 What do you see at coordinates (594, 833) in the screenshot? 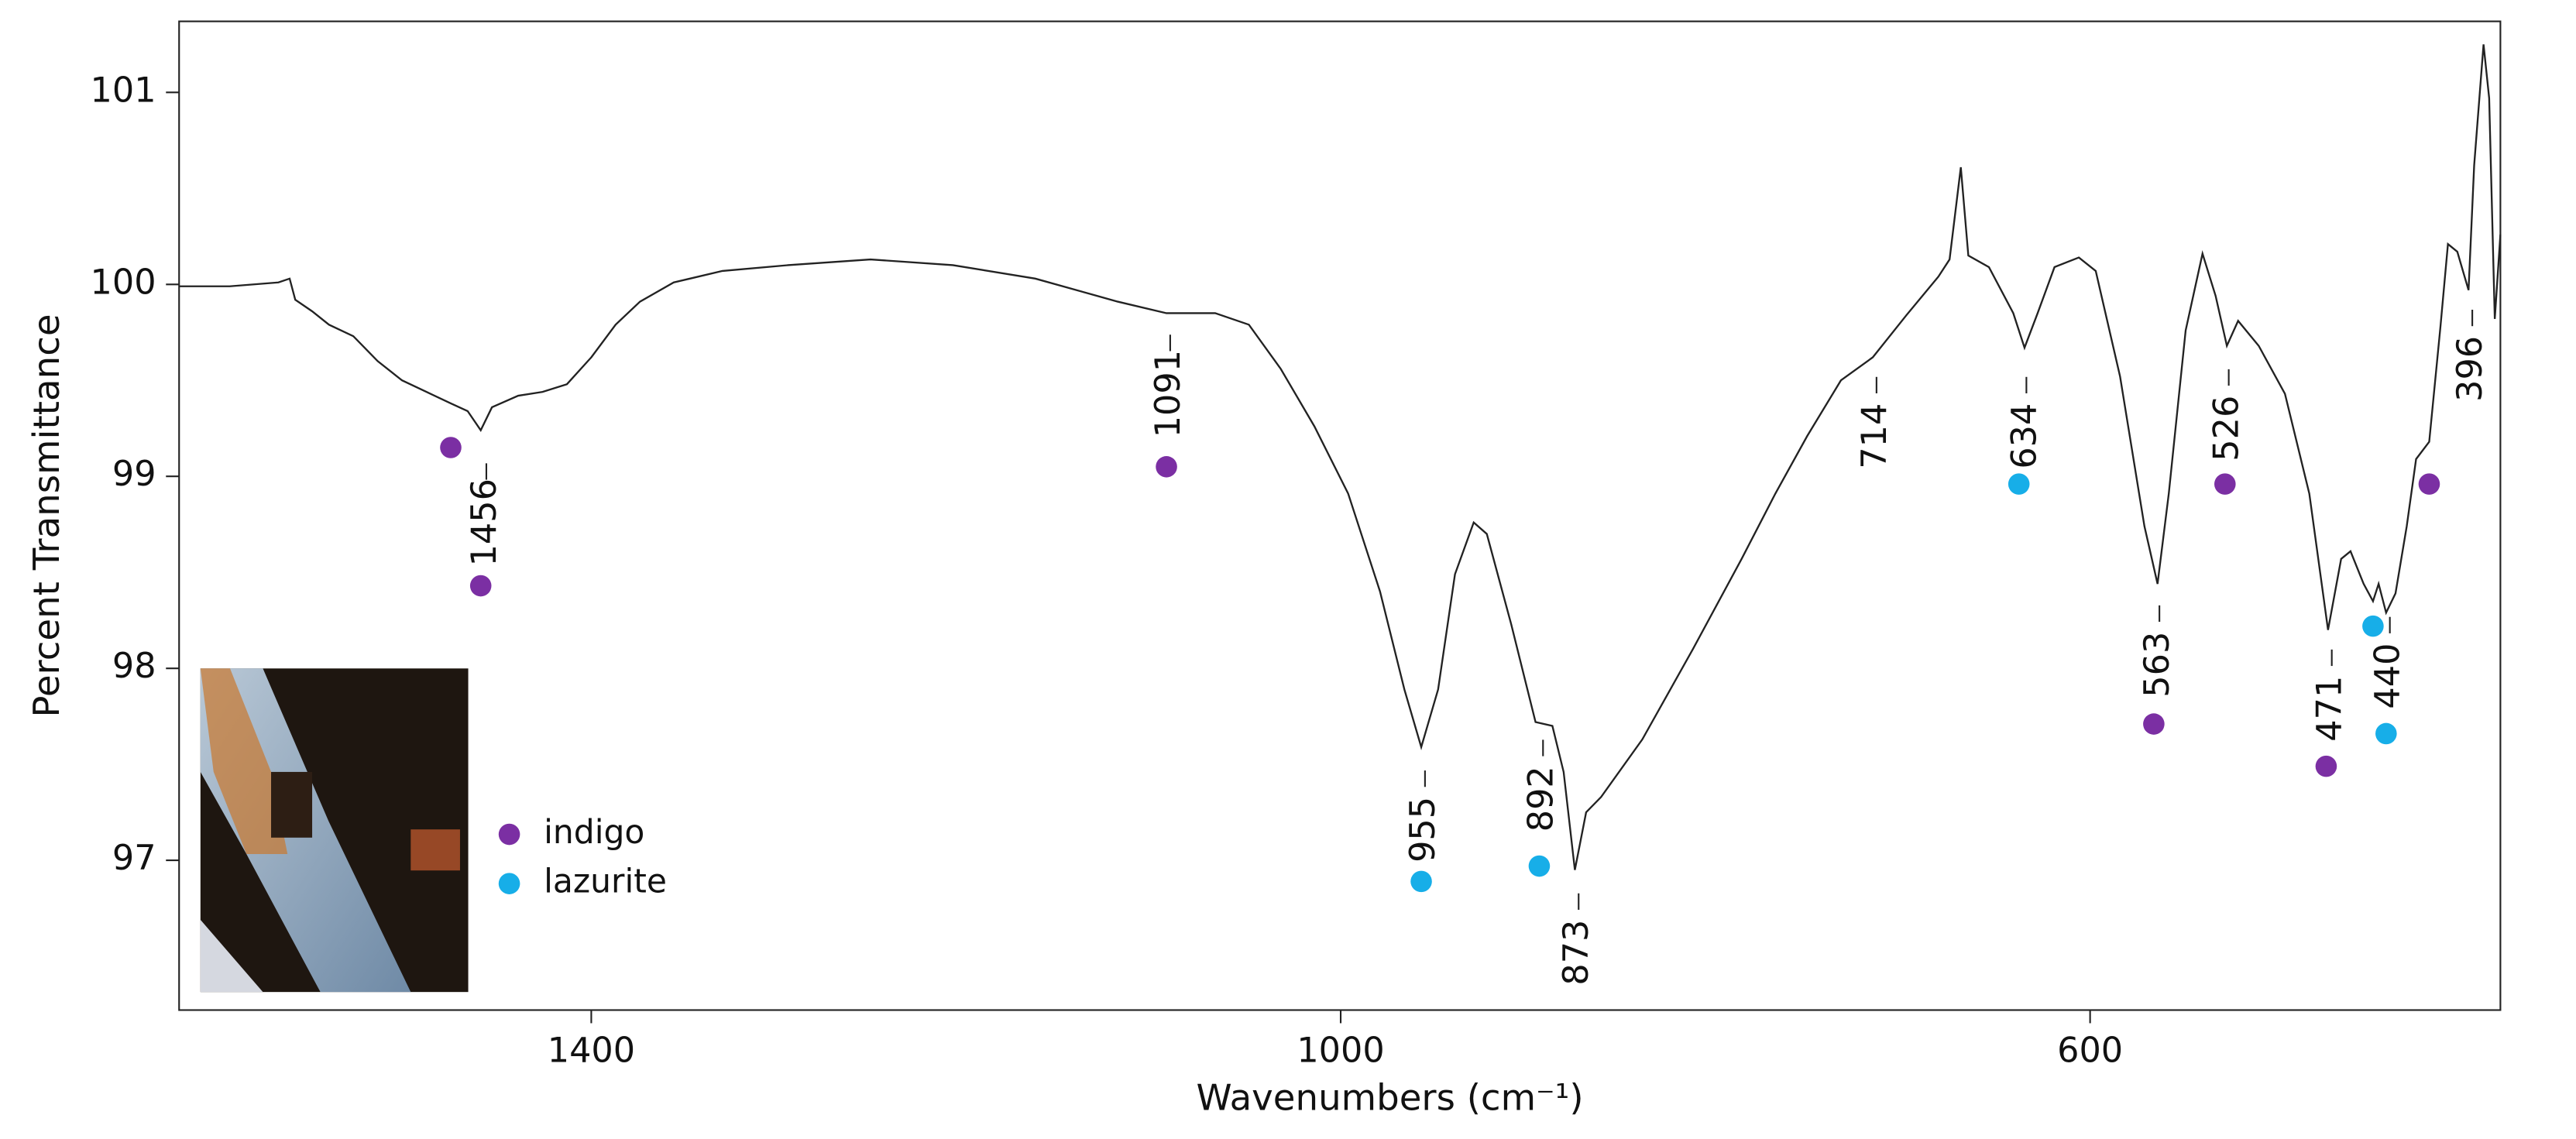
I see `legend-label: indigo` at bounding box center [594, 833].